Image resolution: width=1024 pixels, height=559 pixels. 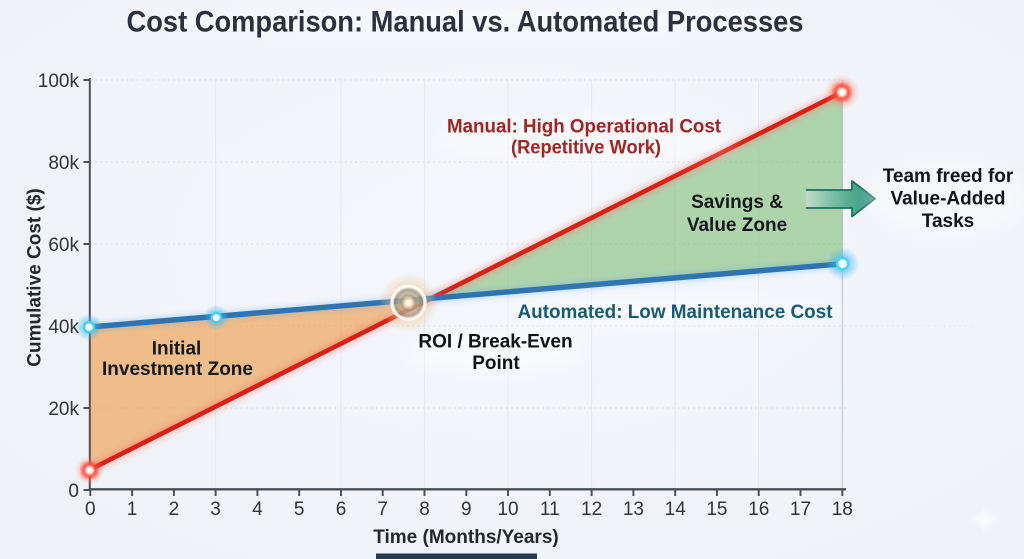 I want to click on svg-text: 6, so click(x=341, y=509).